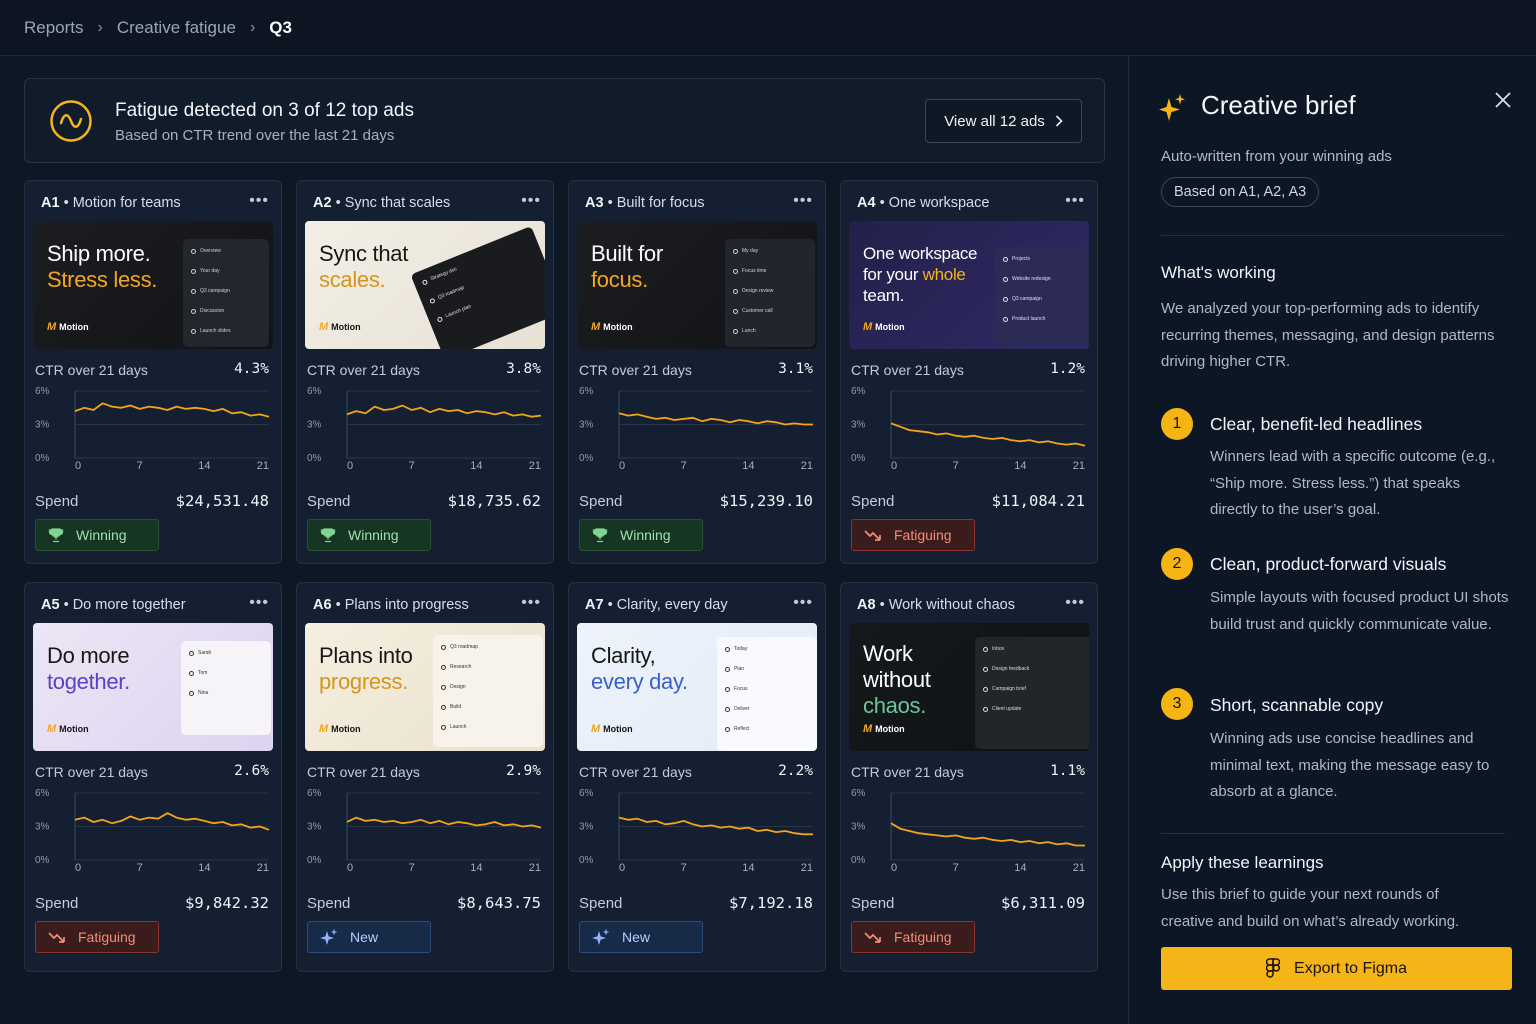 The width and height of the screenshot is (1536, 1024). What do you see at coordinates (1177, 424) in the screenshot?
I see `learning-number-1: 1` at bounding box center [1177, 424].